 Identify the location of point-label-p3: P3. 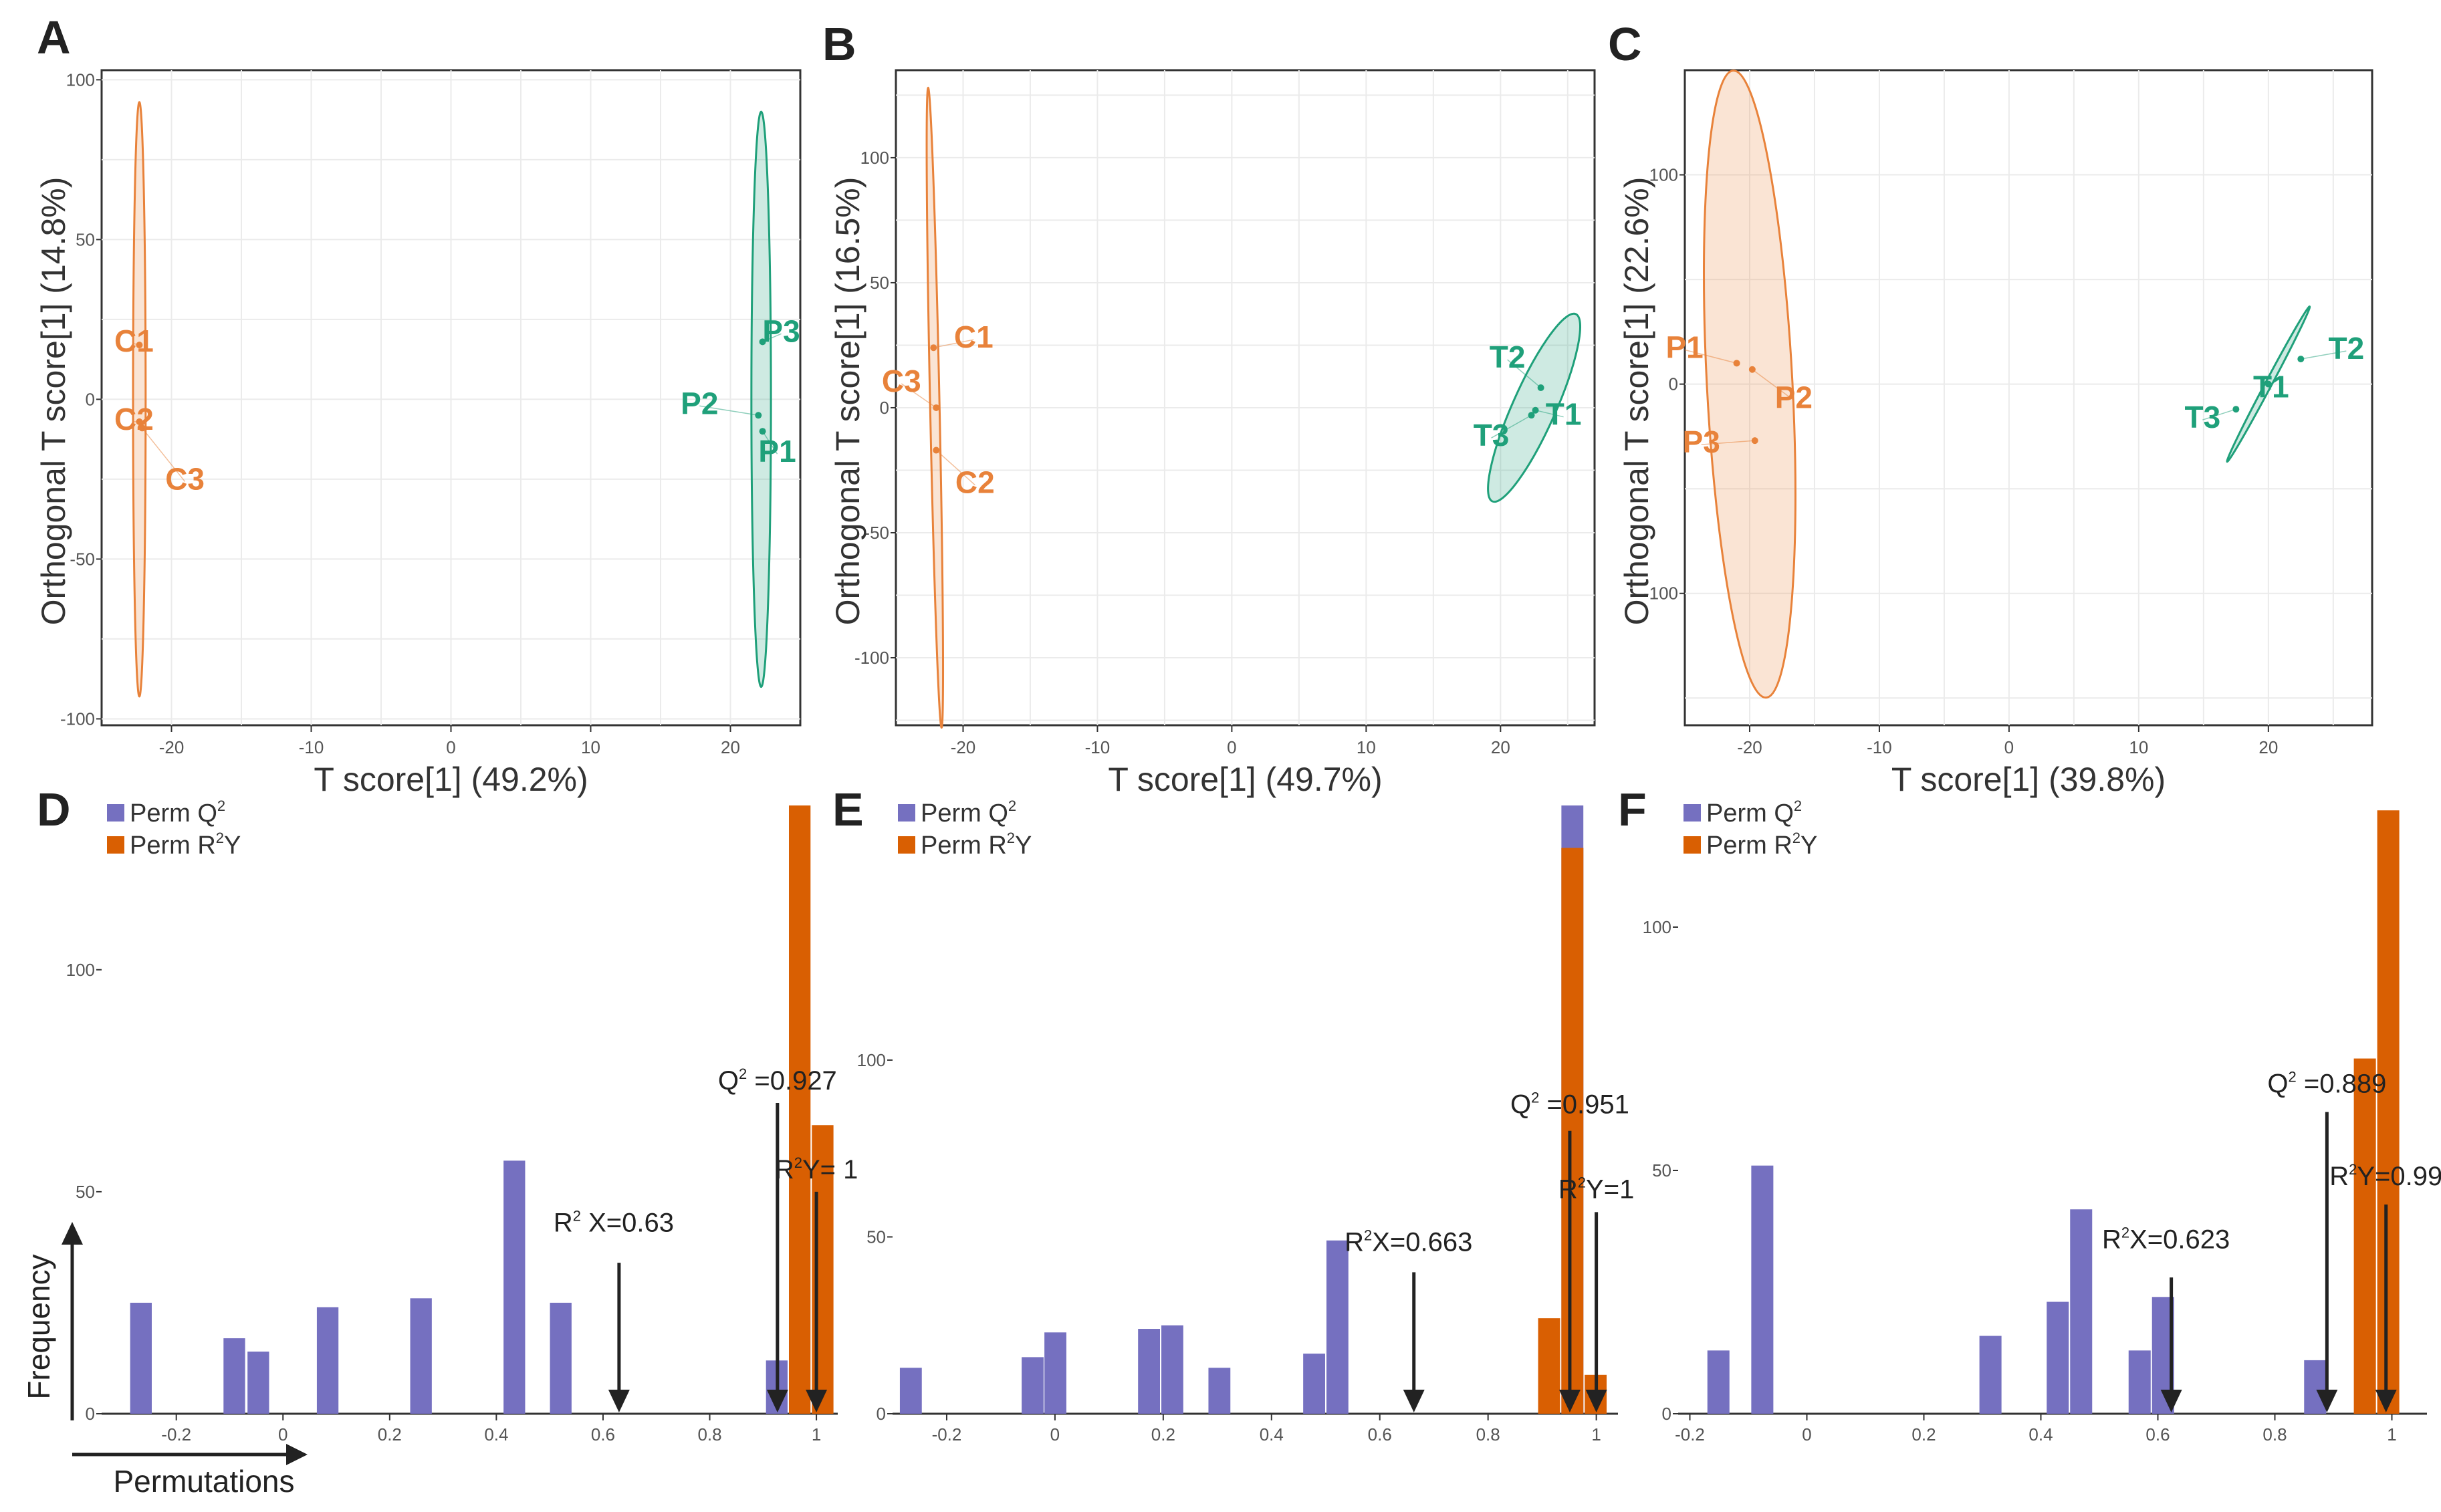
(1701, 441).